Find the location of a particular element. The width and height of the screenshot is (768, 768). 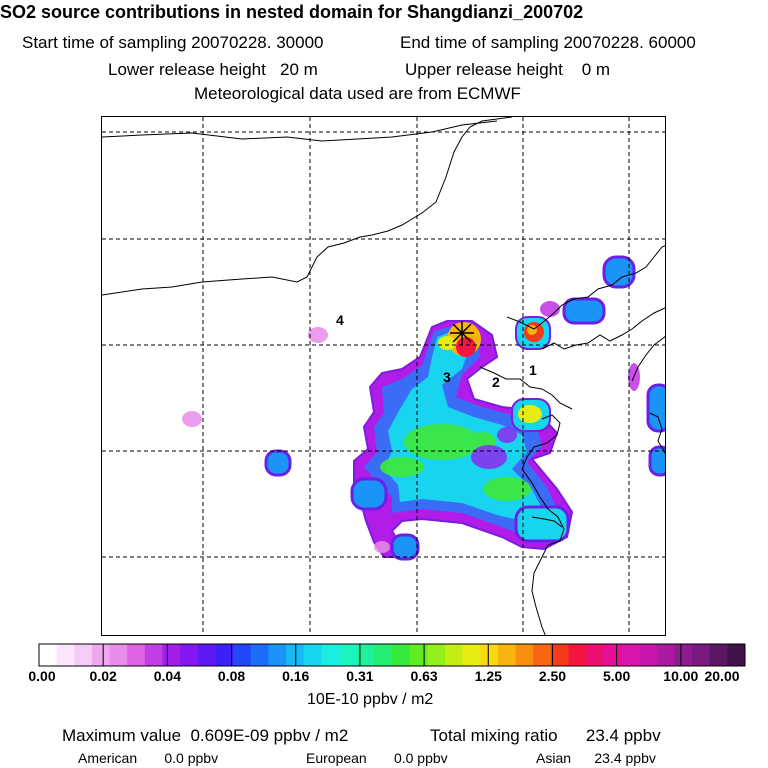

blob-sw-faint is located at coordinates (382, 547).